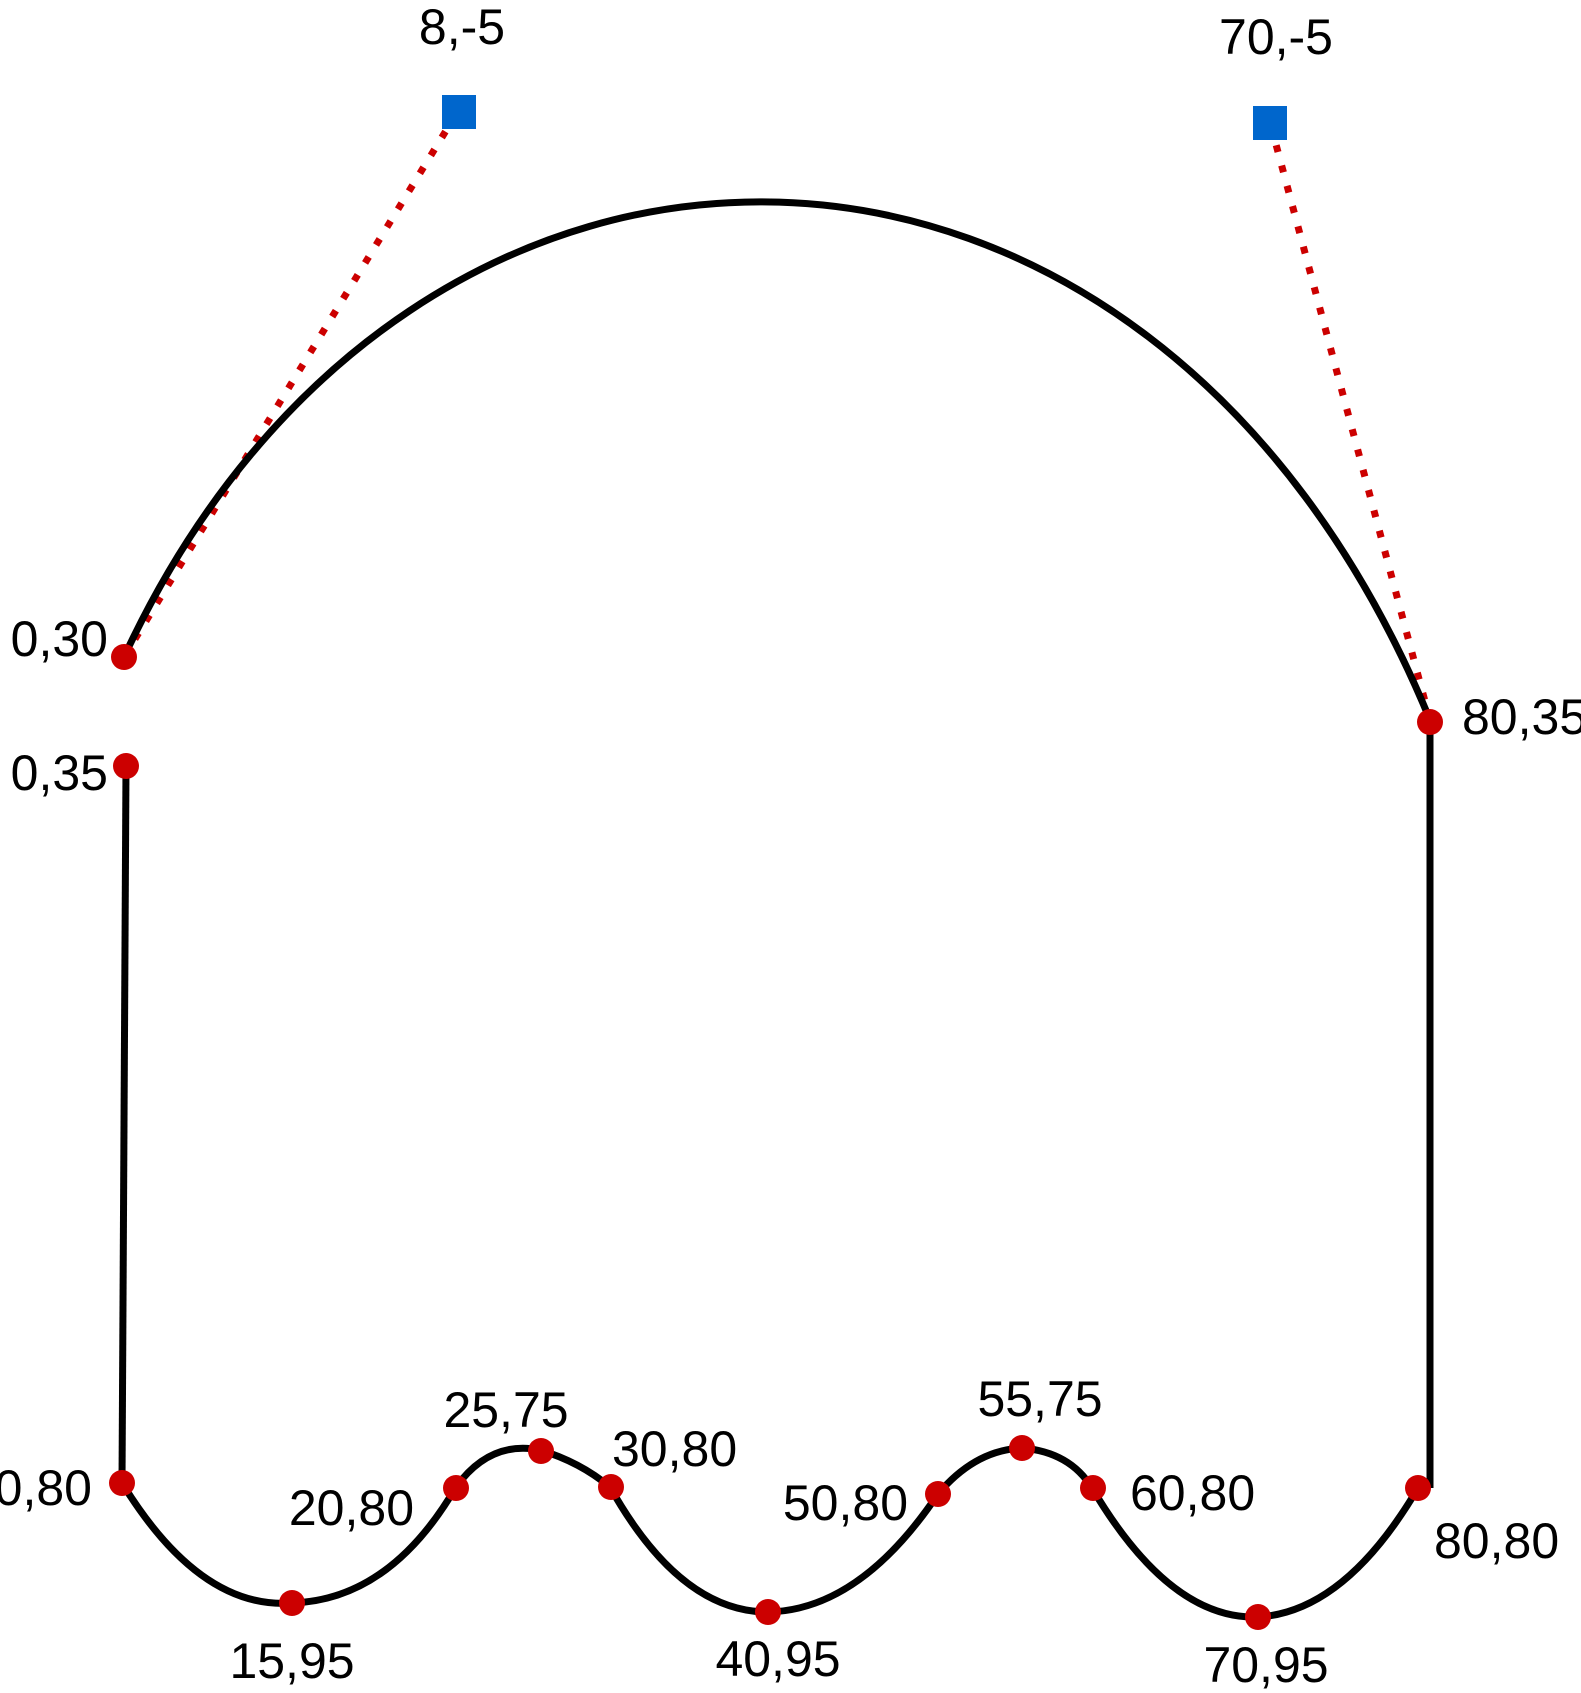  What do you see at coordinates (1496, 1541) in the screenshot?
I see `point-label-80-80: 80,80` at bounding box center [1496, 1541].